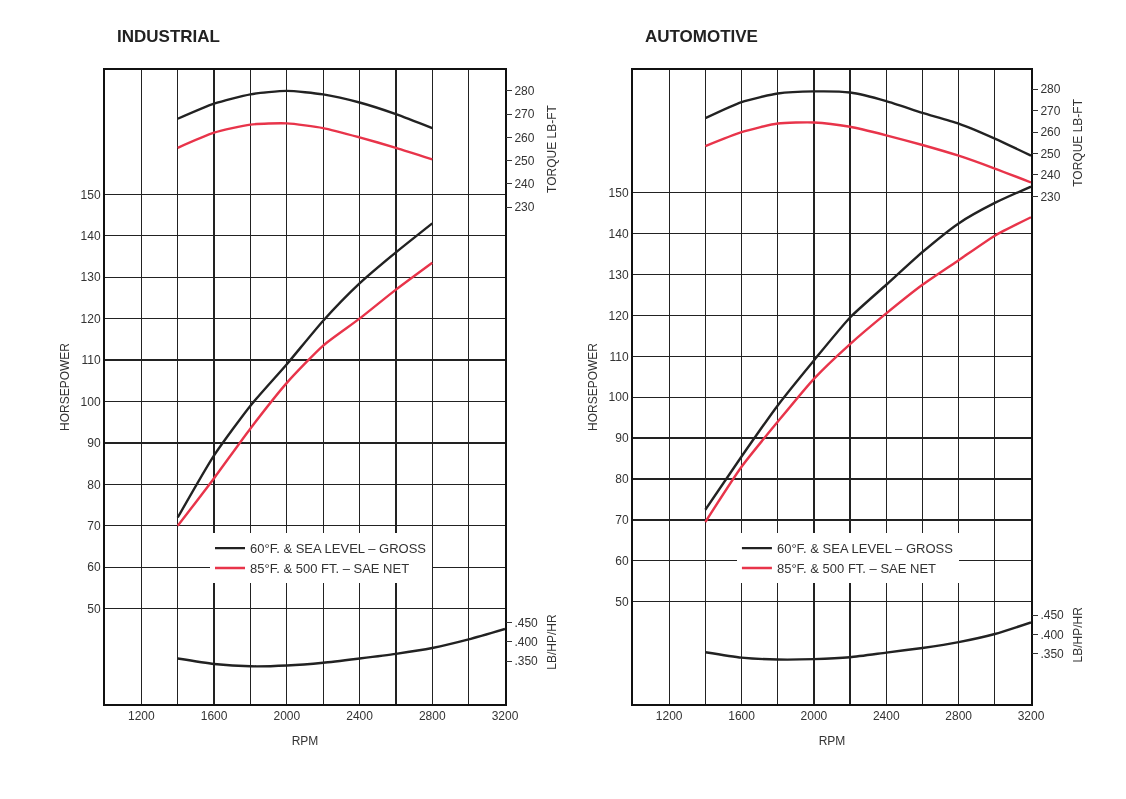 Image resolution: width=1126 pixels, height=799 pixels. What do you see at coordinates (168, 36) in the screenshot?
I see `chart-title: INDUSTRIAL` at bounding box center [168, 36].